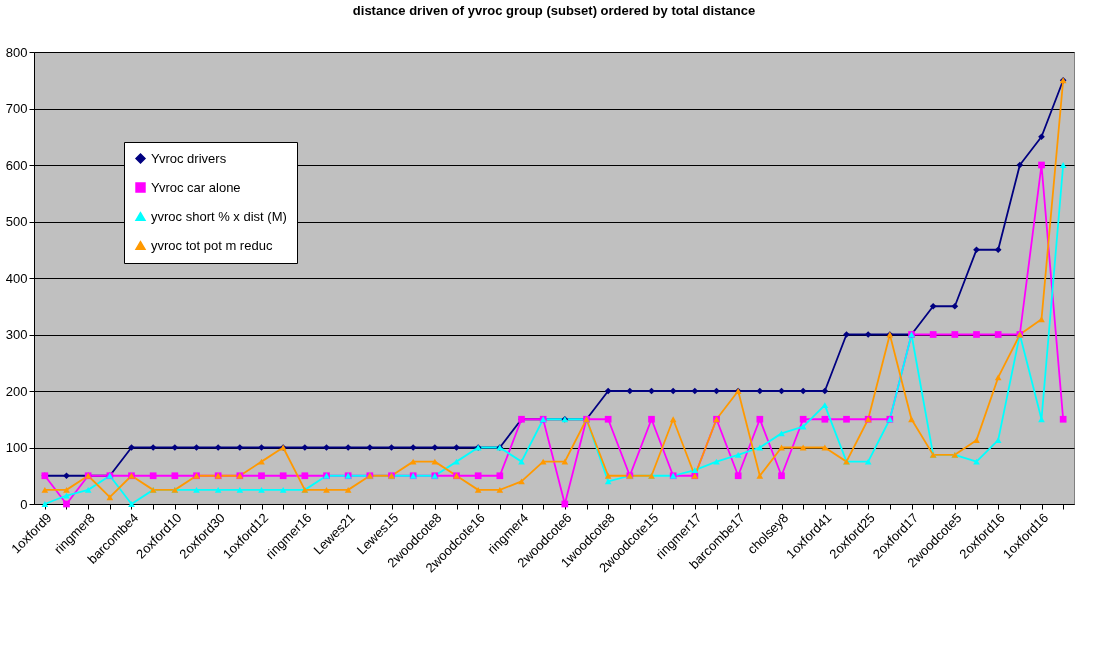 Image resolution: width=1105 pixels, height=650 pixels. What do you see at coordinates (196, 187) in the screenshot?
I see `legend-label: Yvroc car alone` at bounding box center [196, 187].